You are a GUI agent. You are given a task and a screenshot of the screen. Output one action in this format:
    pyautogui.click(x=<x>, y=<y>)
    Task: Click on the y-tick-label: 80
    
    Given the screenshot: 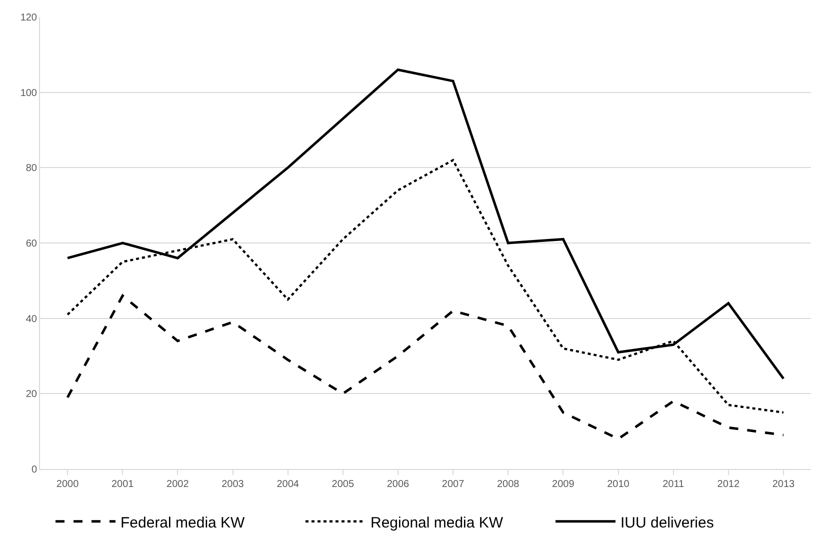 What is the action you would take?
    pyautogui.click(x=32, y=168)
    